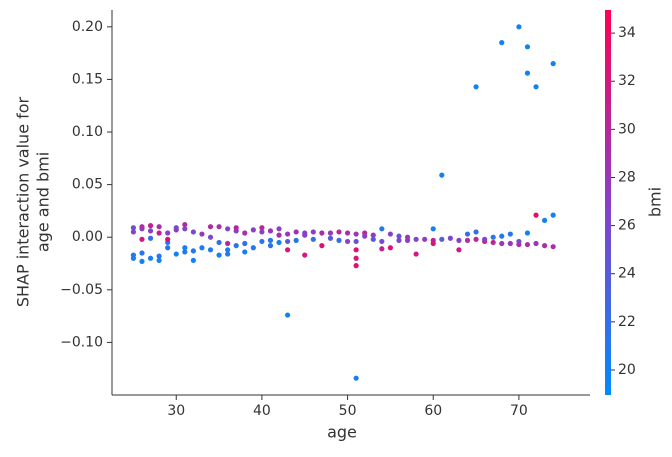 The height and width of the screenshot is (457, 672). I want to click on y-axis-label: age and bmi, so click(43, 202).